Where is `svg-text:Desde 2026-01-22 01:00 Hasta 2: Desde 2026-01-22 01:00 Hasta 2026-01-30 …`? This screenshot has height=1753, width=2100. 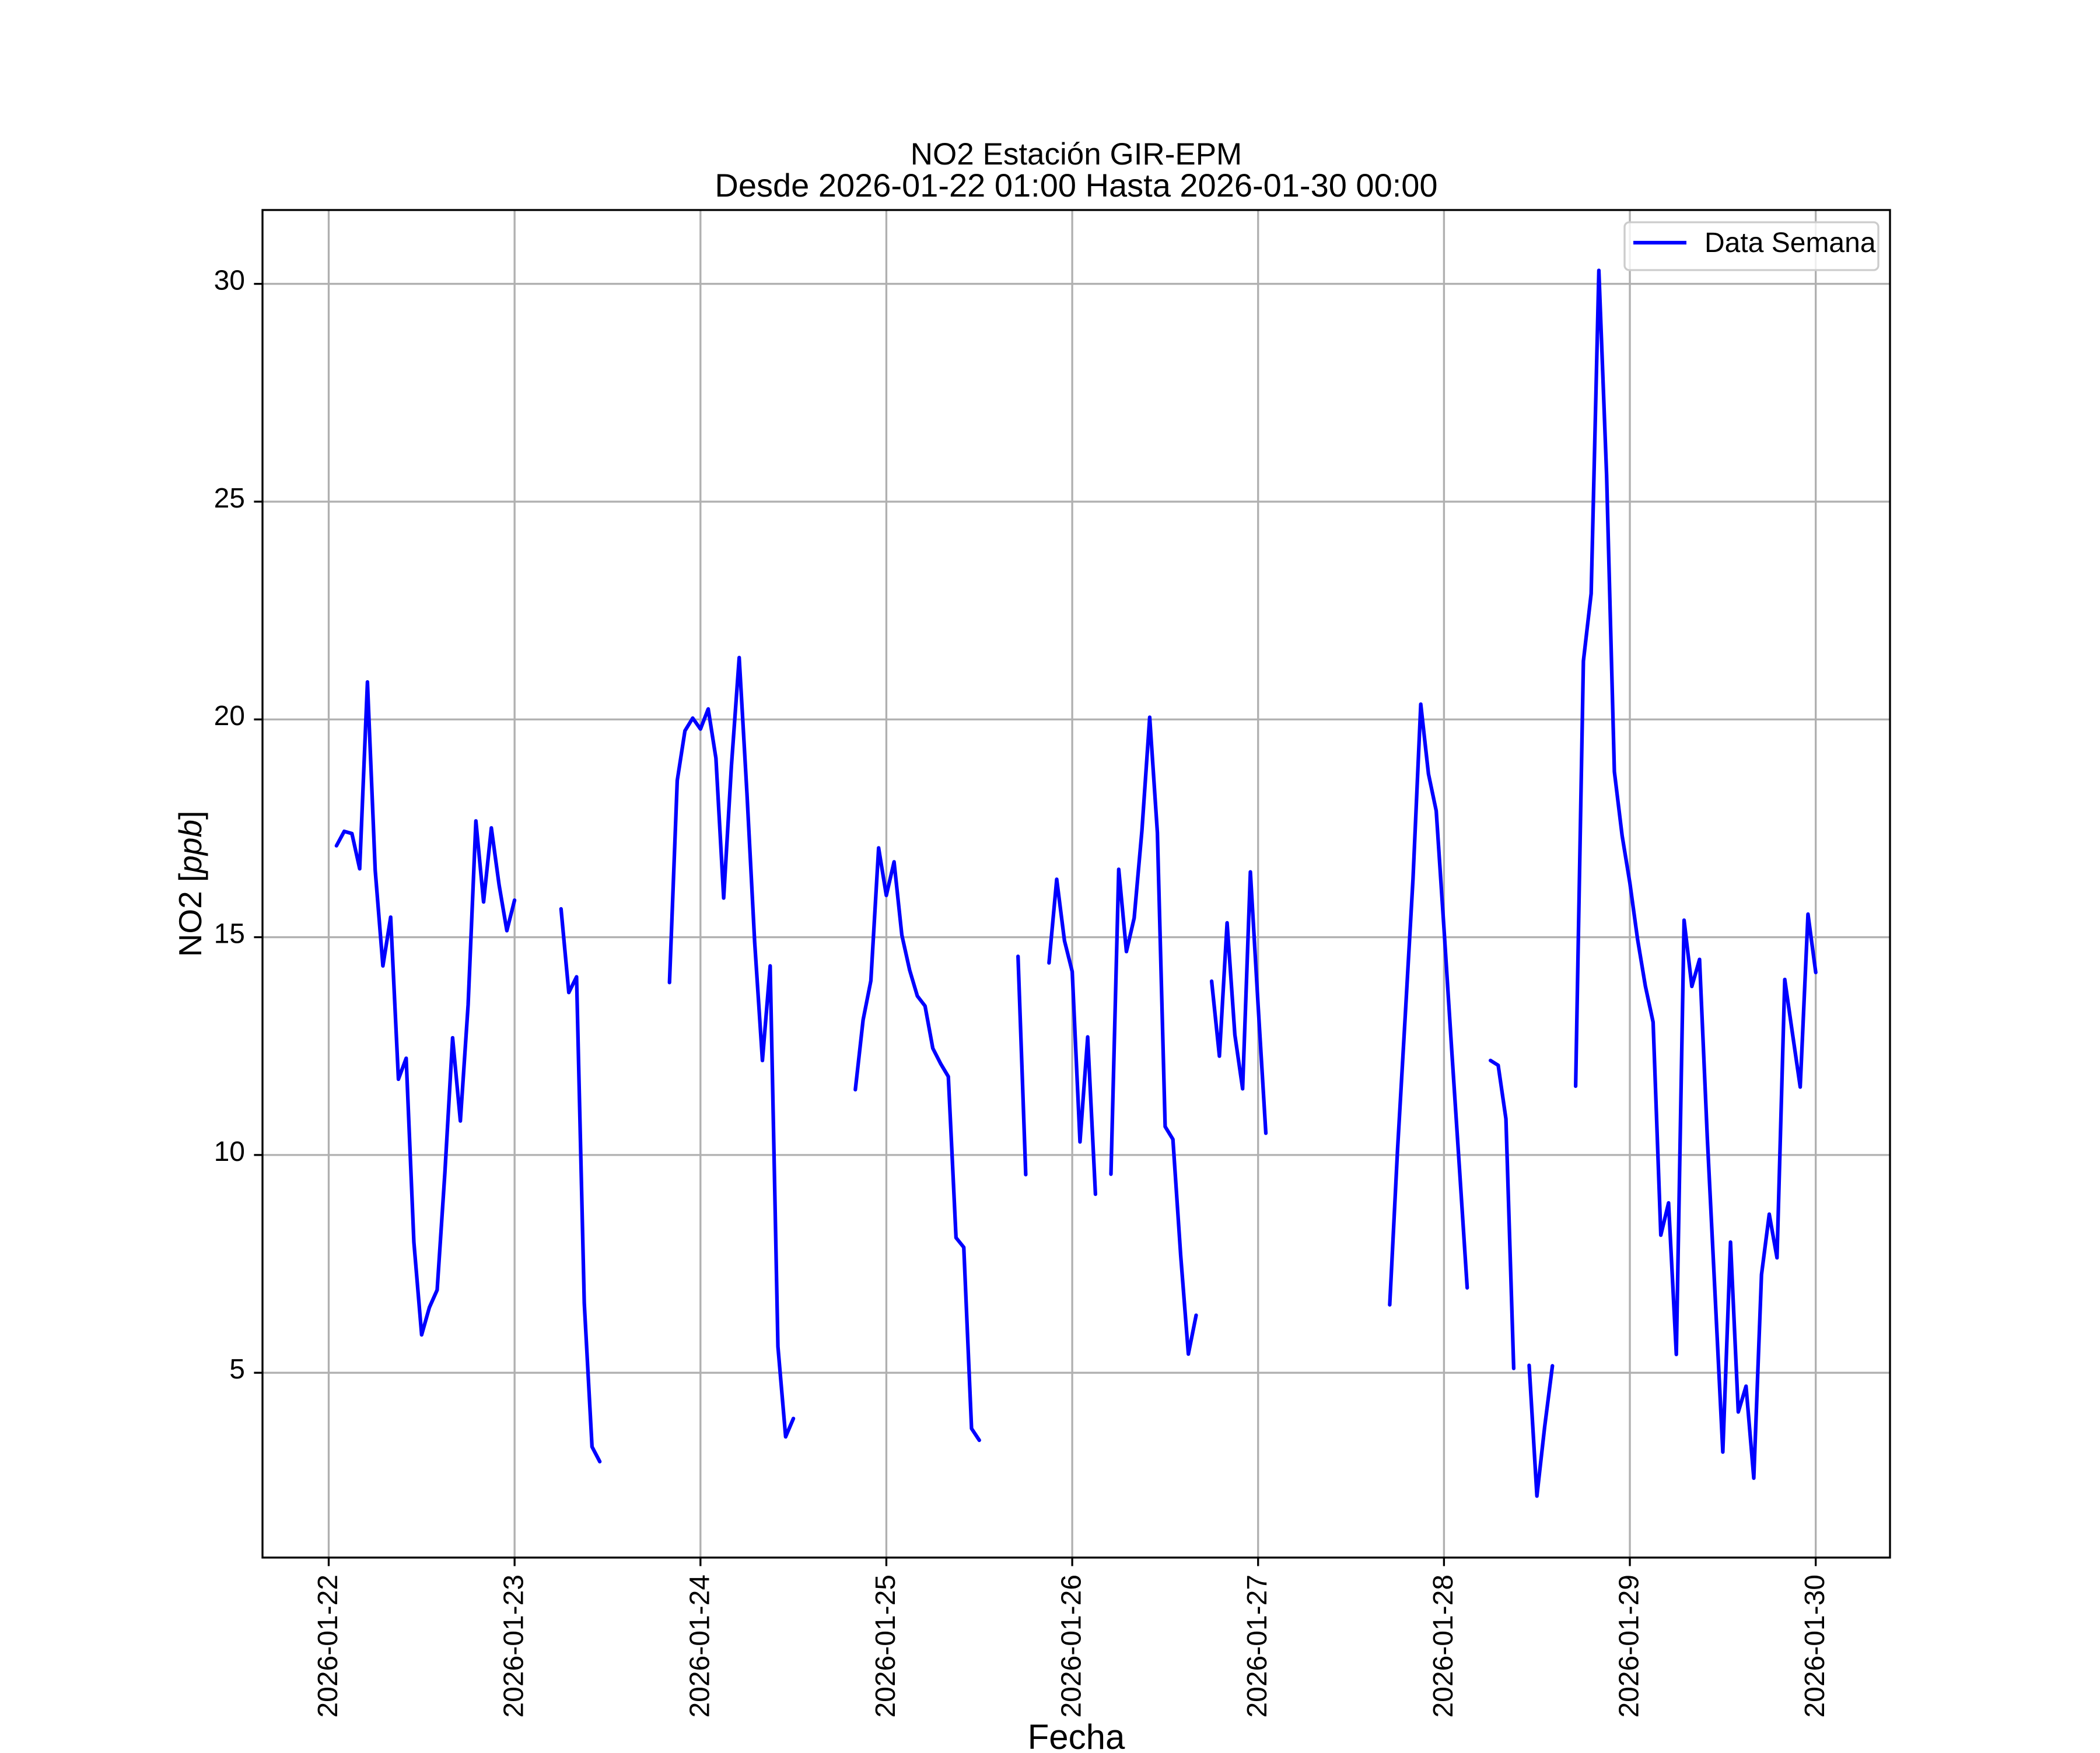 svg-text:Desde 2026-01-22 01:00 Hasta 2: Desde 2026-01-22 01:00 Hasta 2026-01-30 … is located at coordinates (1076, 185).